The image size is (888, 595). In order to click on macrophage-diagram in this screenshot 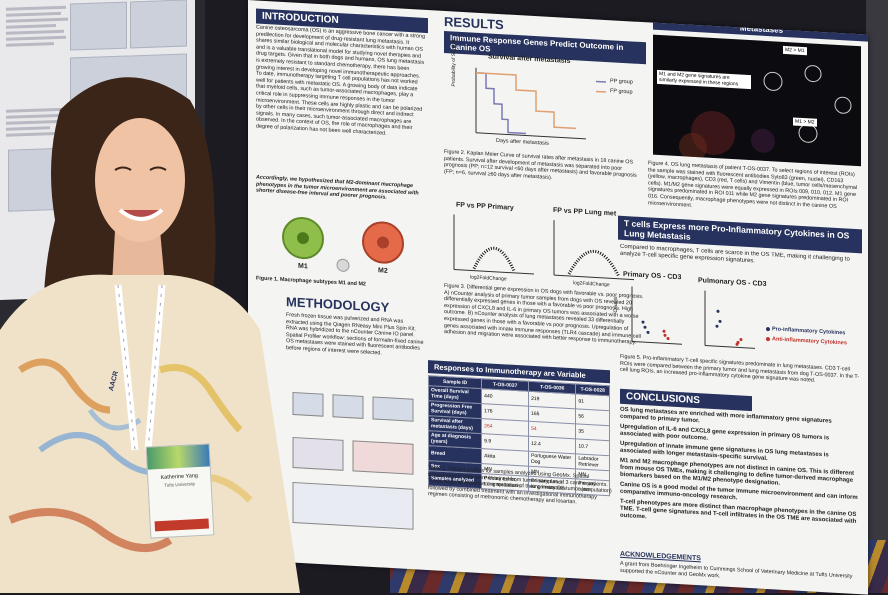, I will do `click(343, 244)`.